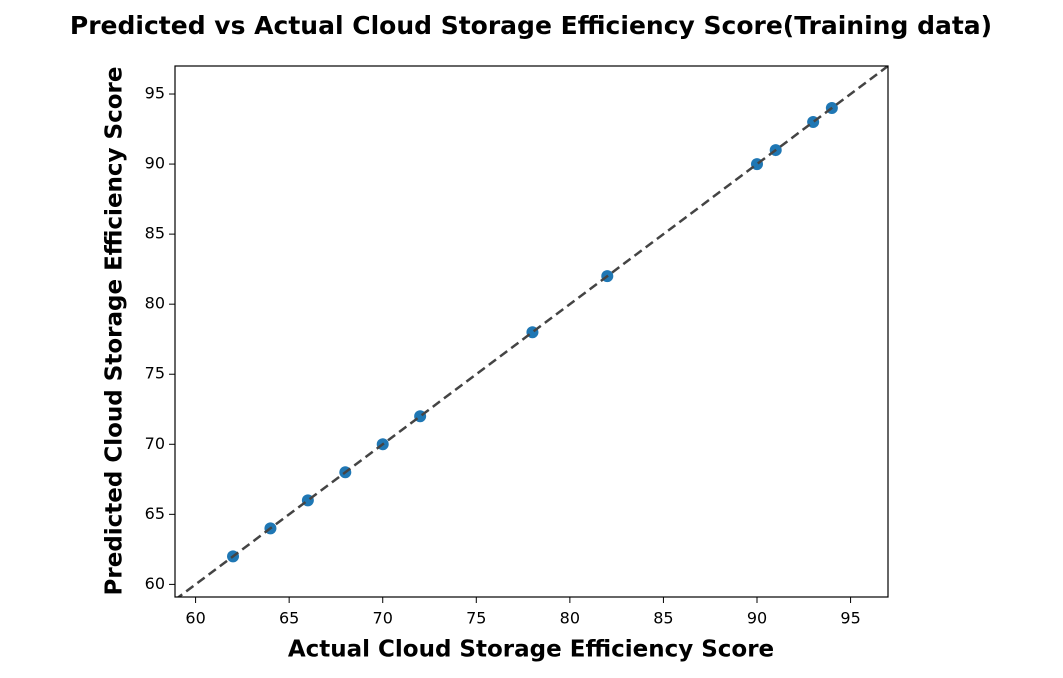 The width and height of the screenshot is (1063, 678). I want to click on y-tick-label: 70, so click(155, 443).